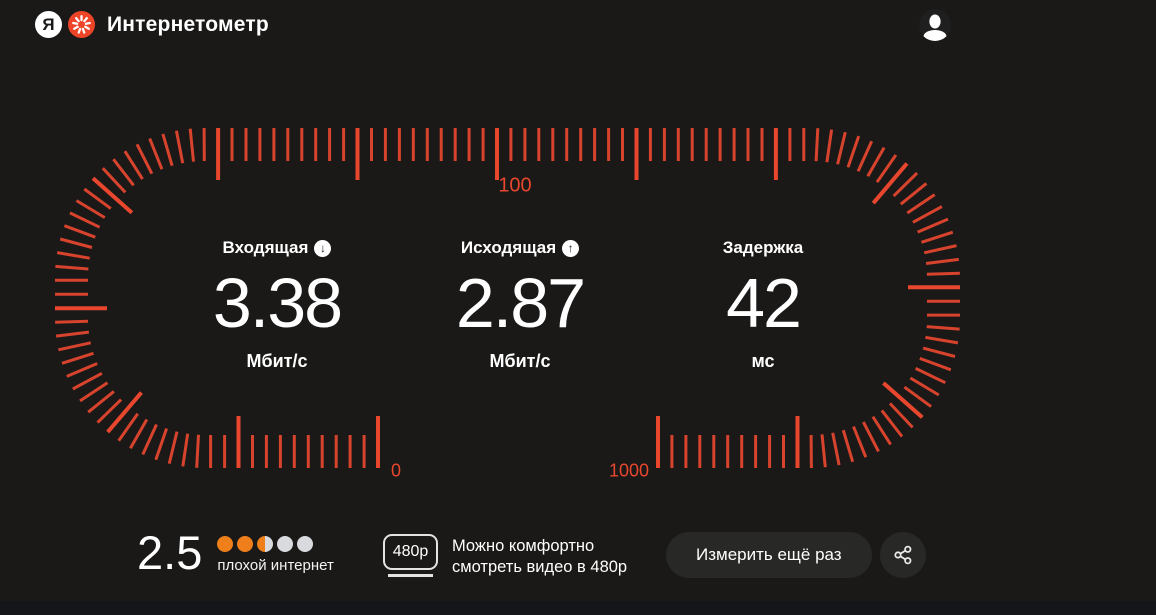 This screenshot has height=615, width=1156. I want to click on share-nodes-icon, so click(903, 555).